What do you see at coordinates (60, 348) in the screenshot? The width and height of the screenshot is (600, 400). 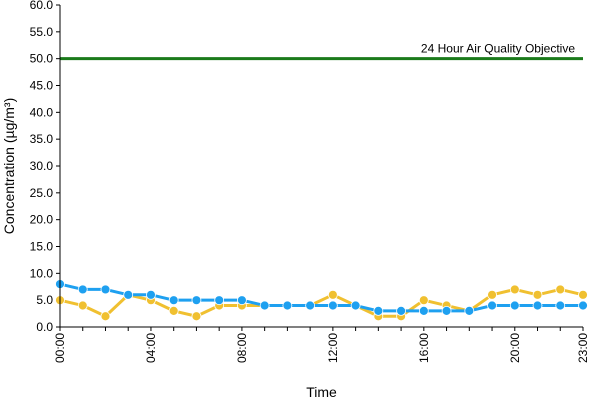 I see `x-tick-label: 00:00` at bounding box center [60, 348].